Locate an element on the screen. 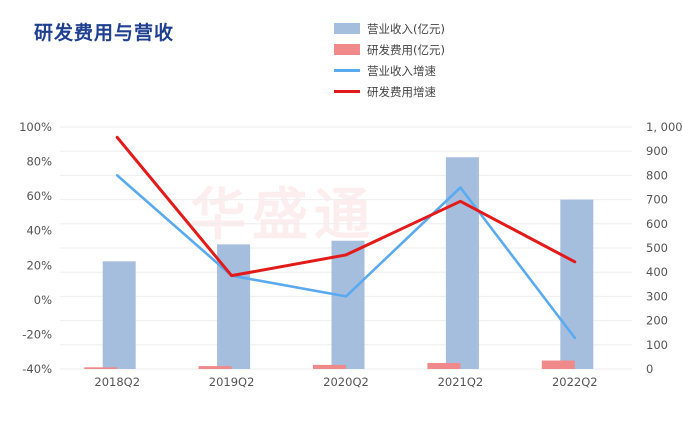 Image resolution: width=682 pixels, height=421 pixels. x-tick-label: 2019Q2 is located at coordinates (232, 382).